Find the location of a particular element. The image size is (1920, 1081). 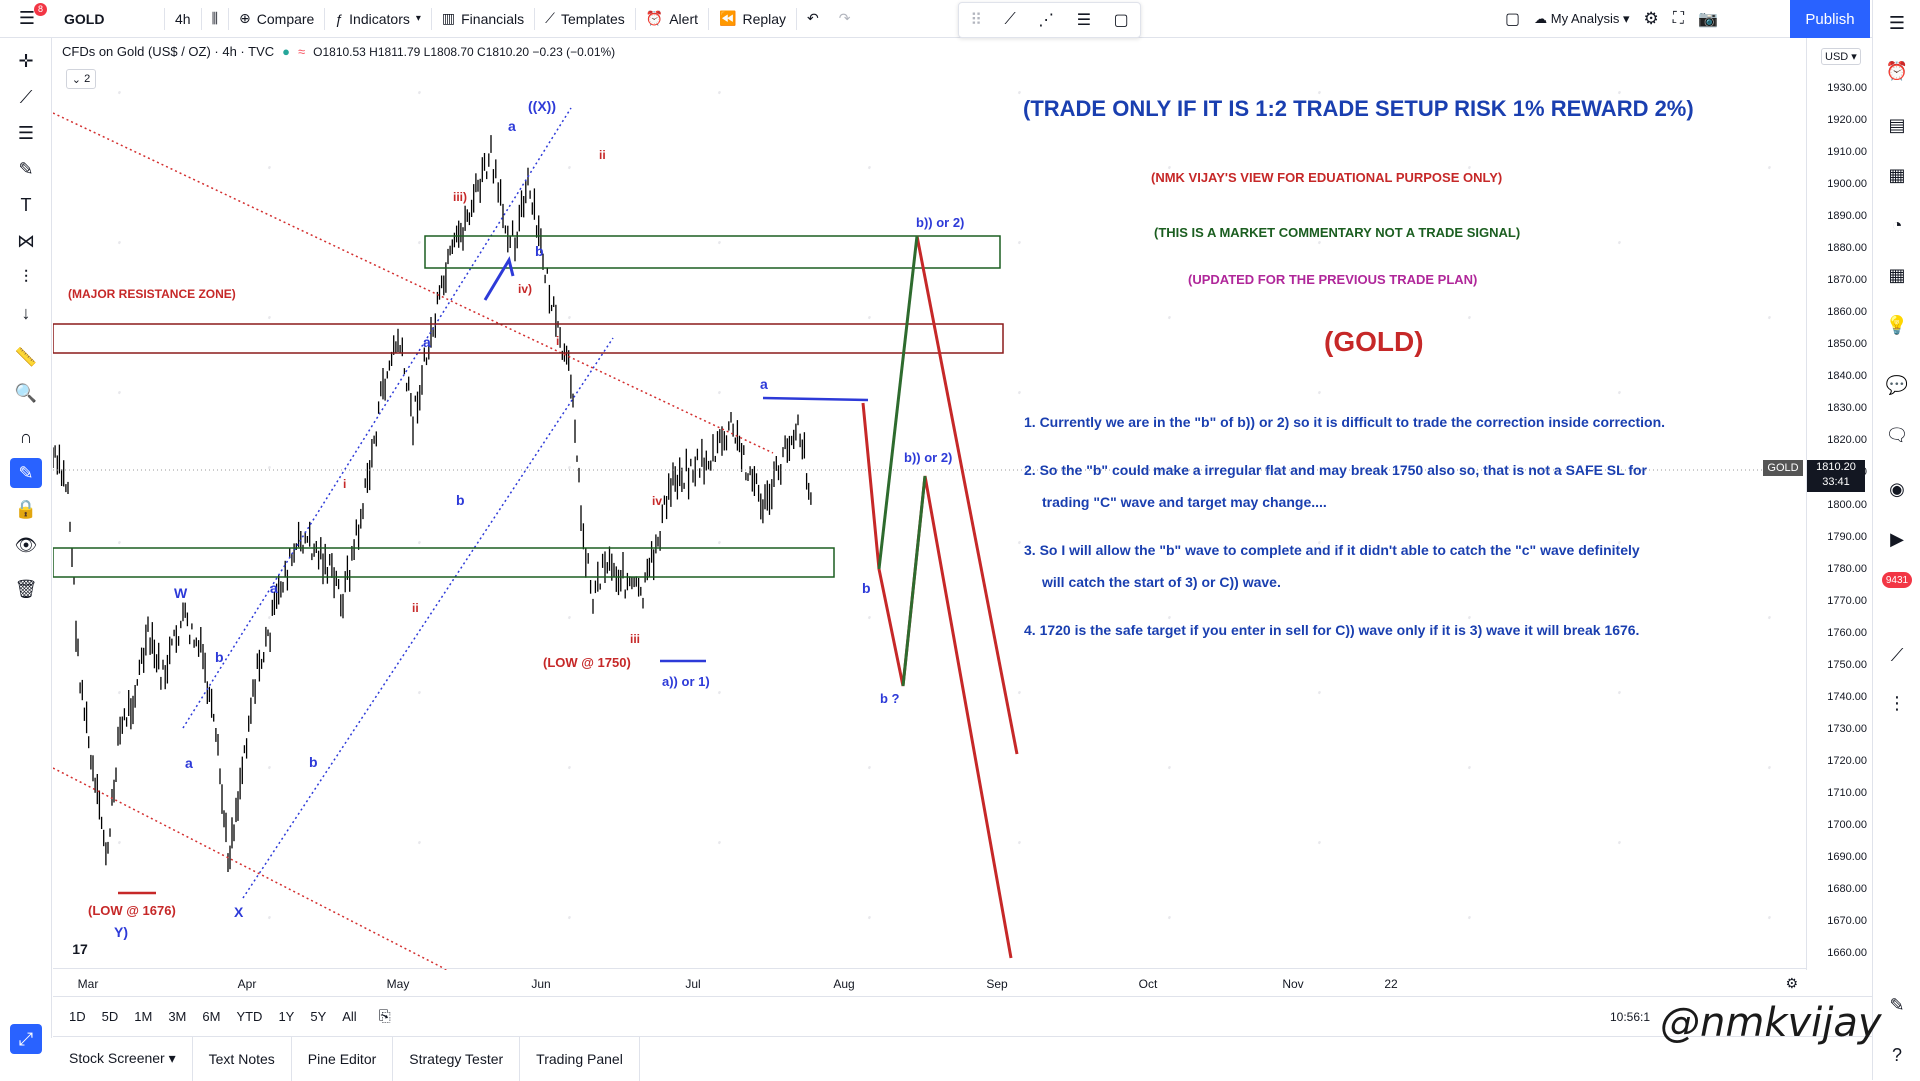

undo-icon: ↶ is located at coordinates (813, 18).